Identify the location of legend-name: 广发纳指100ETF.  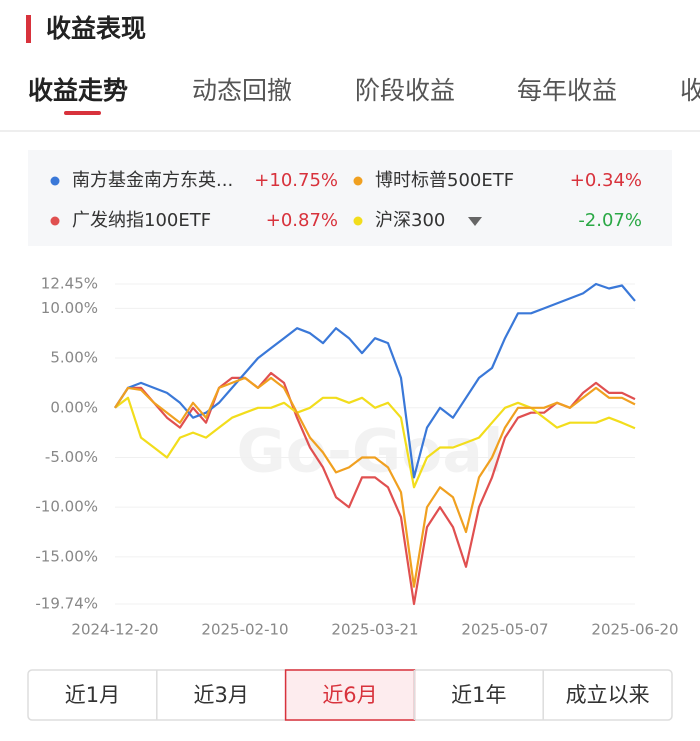
(141, 220).